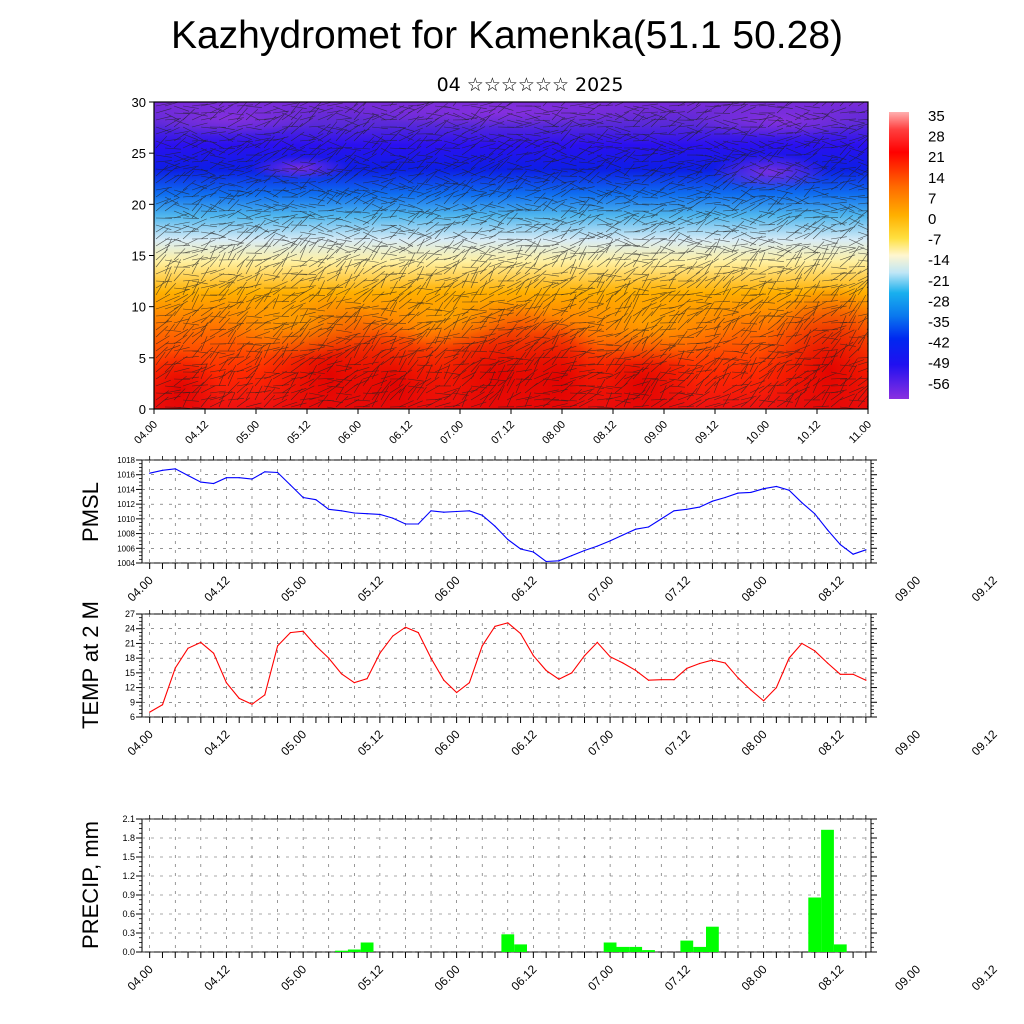 The height and width of the screenshot is (1024, 1024). What do you see at coordinates (939, 384) in the screenshot?
I see `colorbar-label: -56` at bounding box center [939, 384].